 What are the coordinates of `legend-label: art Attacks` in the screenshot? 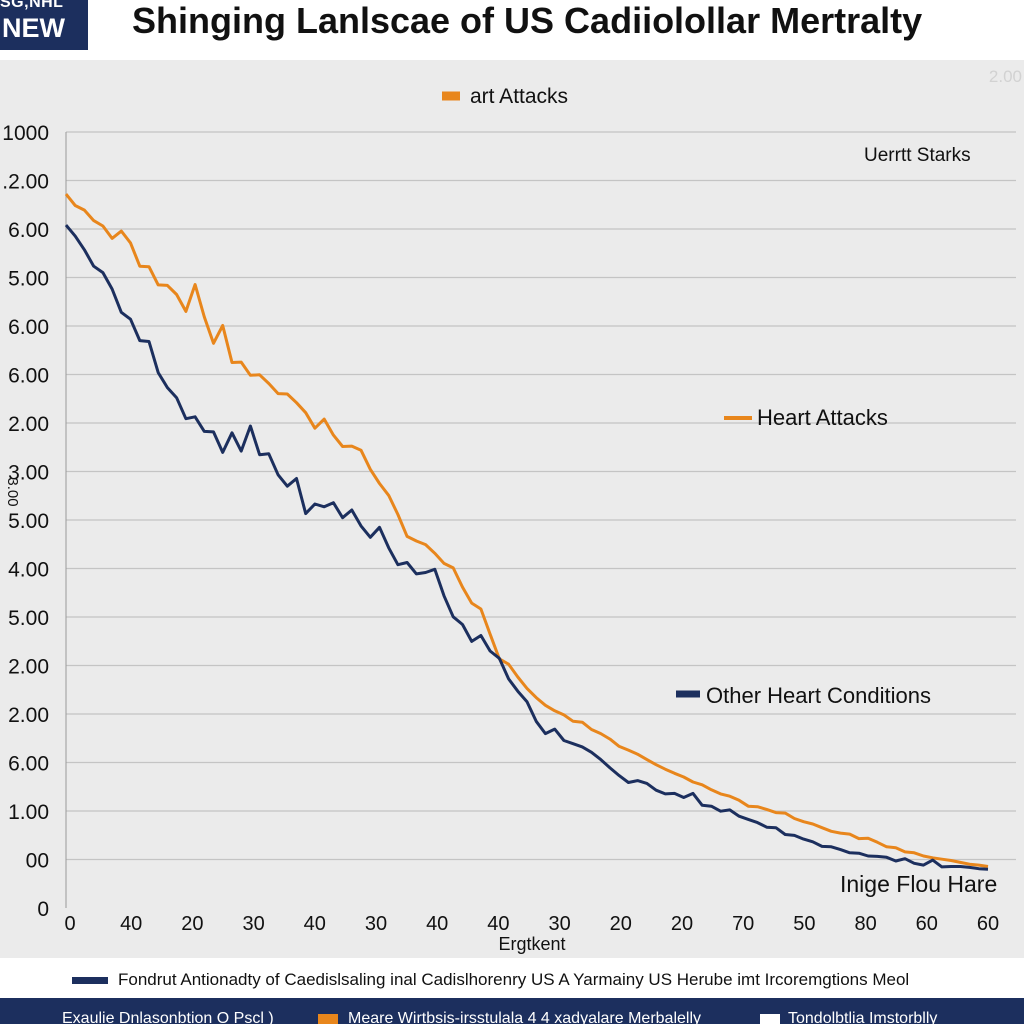 It's located at (519, 96).